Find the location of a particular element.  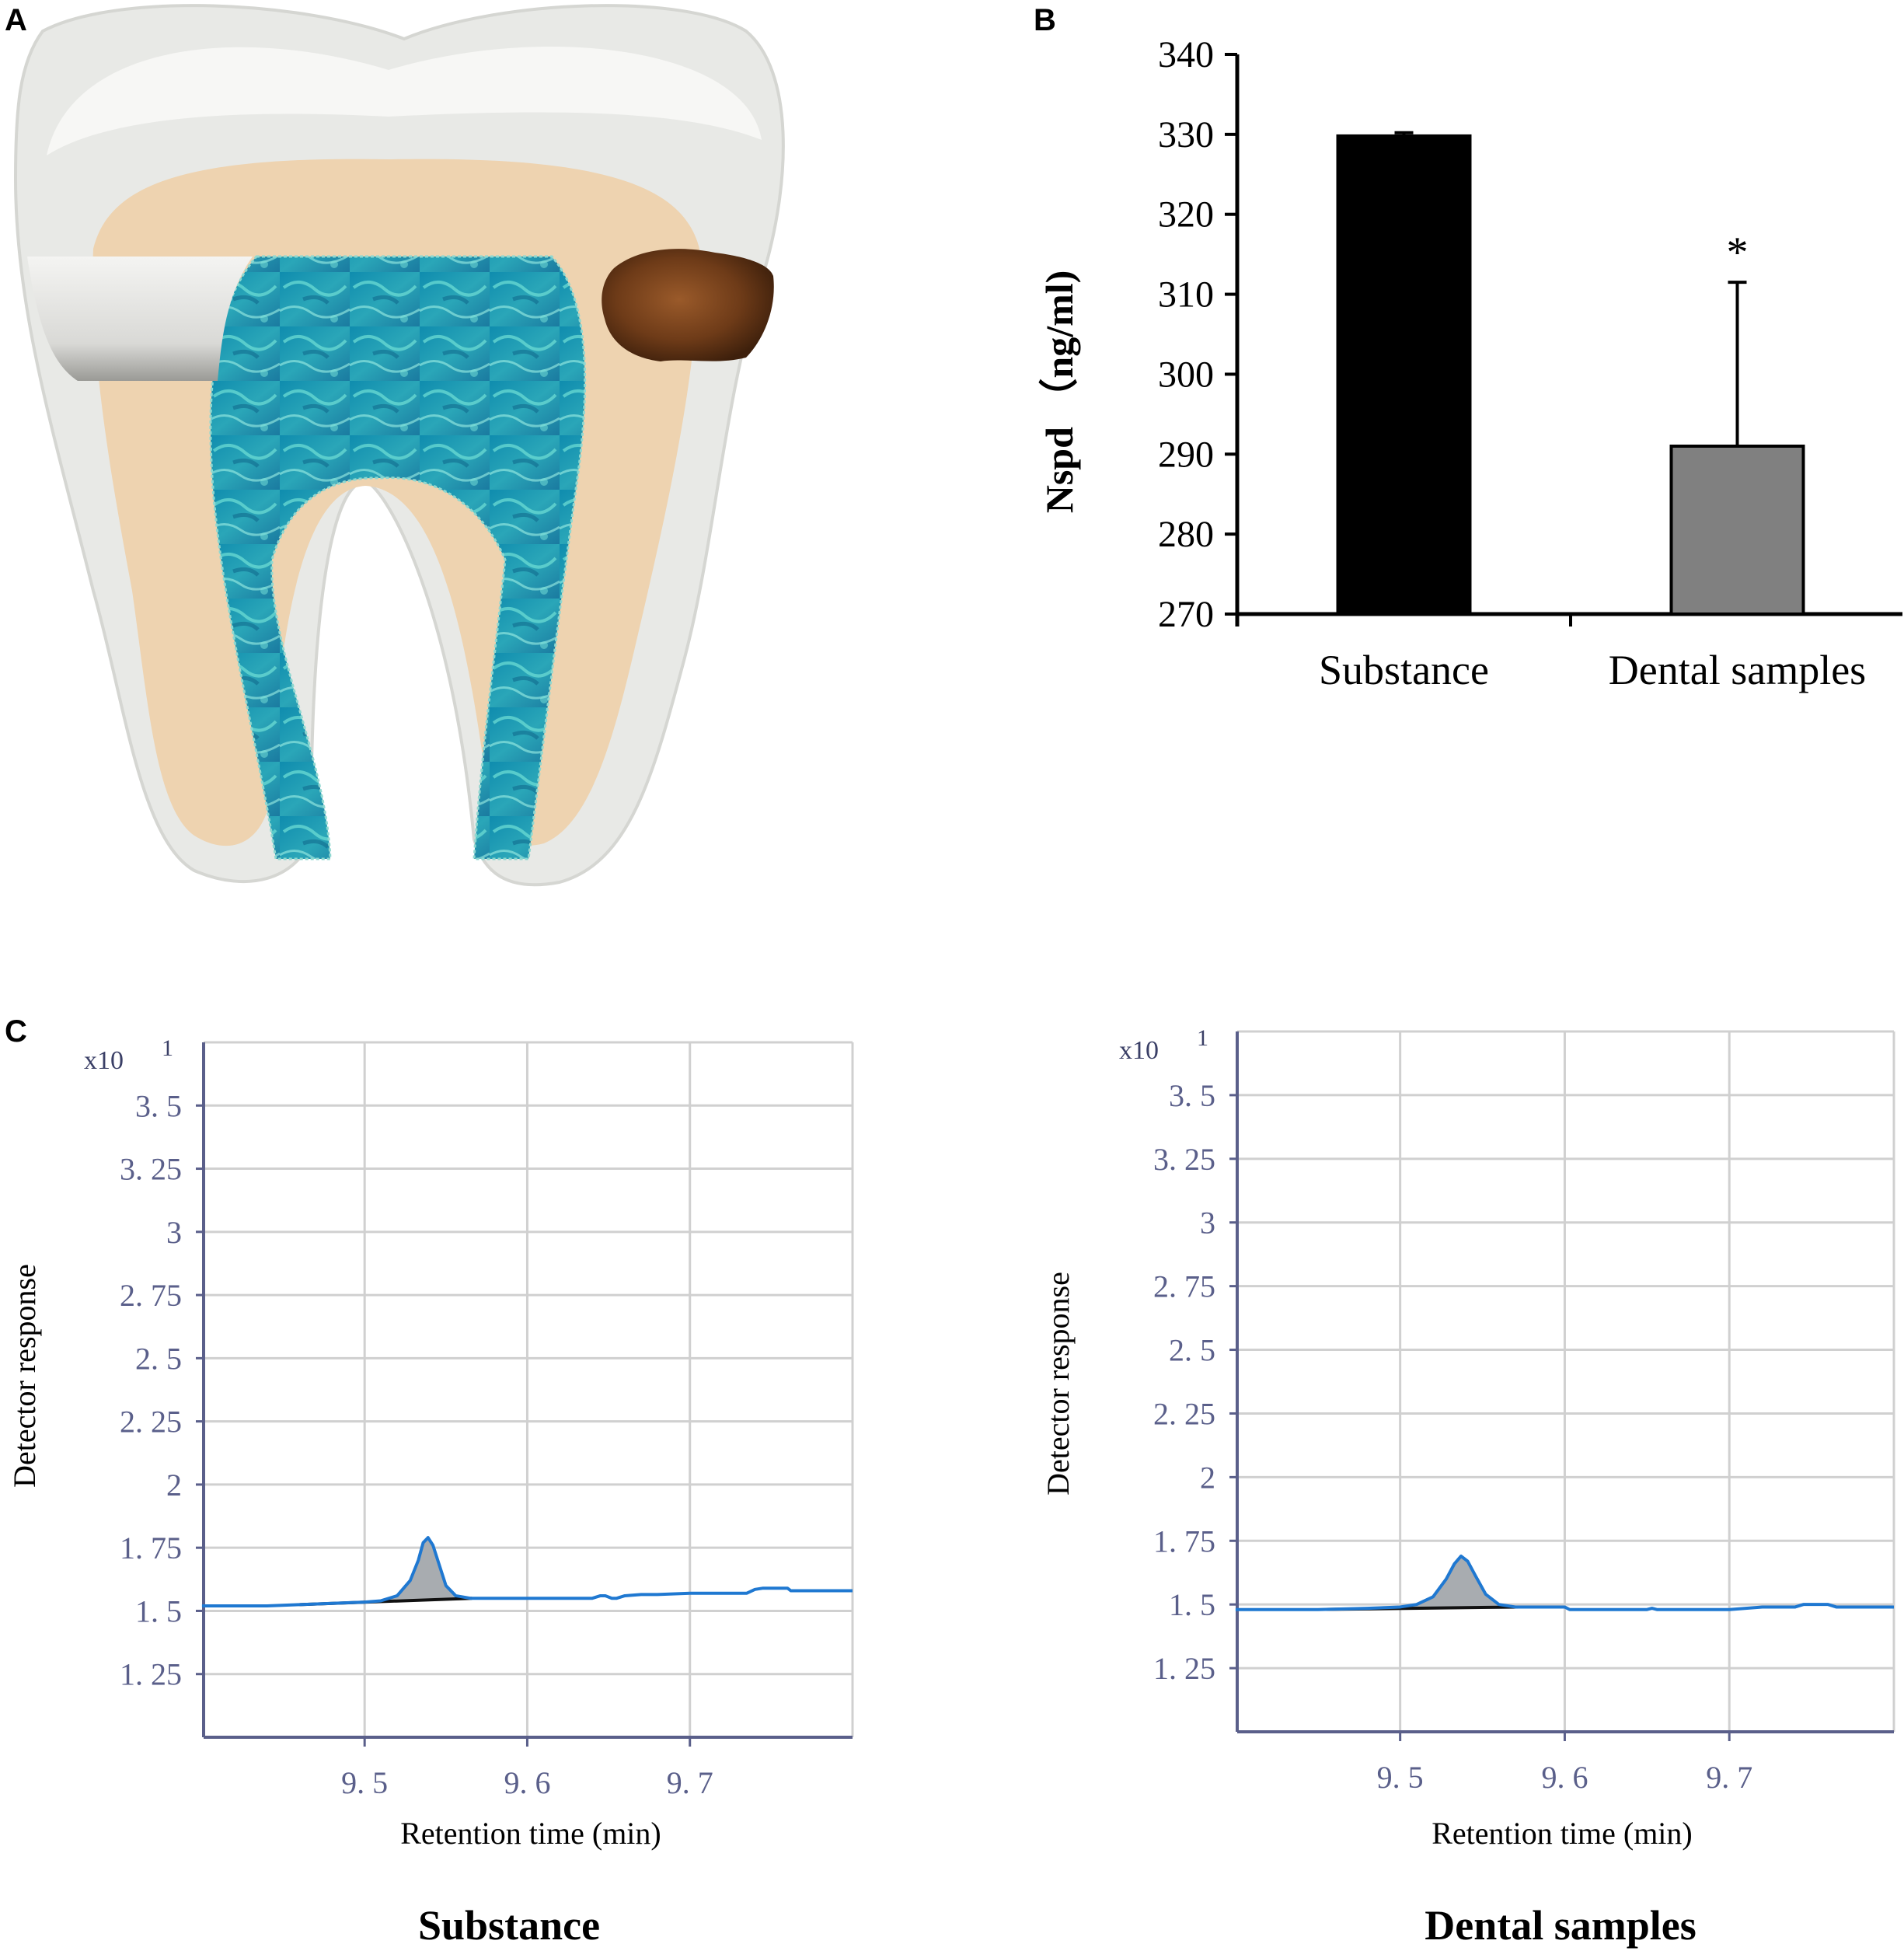

chrom-dental-multiplier: x10 is located at coordinates (1139, 1050).